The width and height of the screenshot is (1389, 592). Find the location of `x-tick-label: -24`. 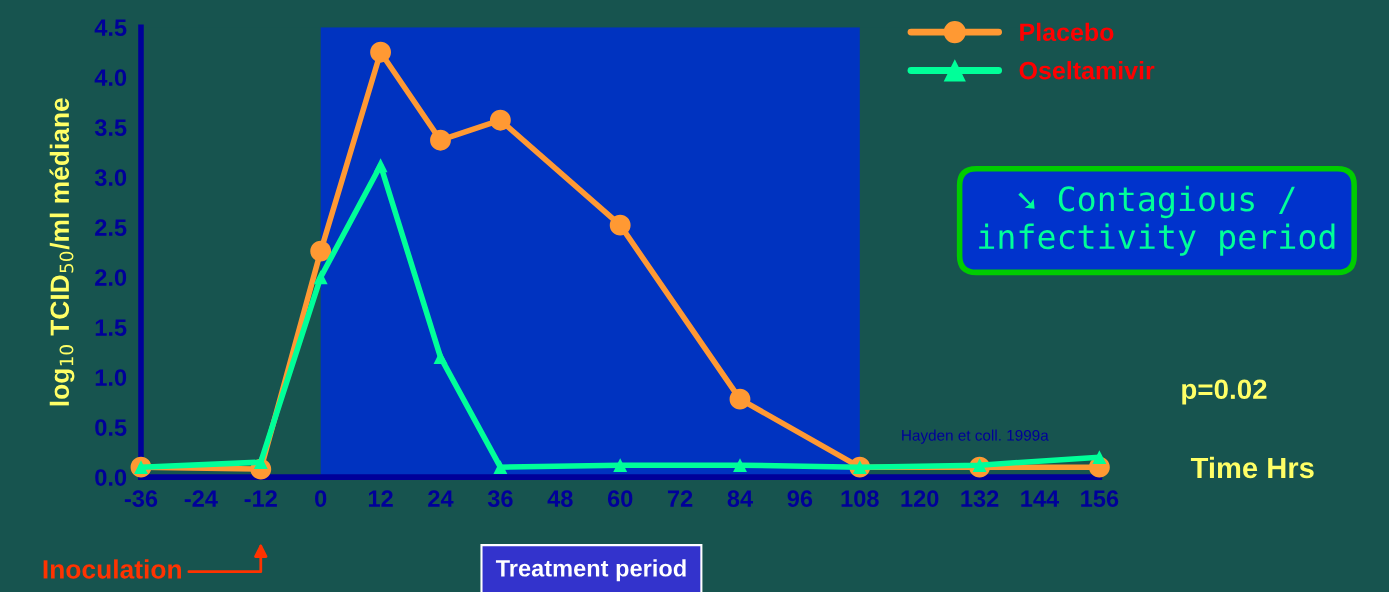

x-tick-label: -24 is located at coordinates (201, 498).